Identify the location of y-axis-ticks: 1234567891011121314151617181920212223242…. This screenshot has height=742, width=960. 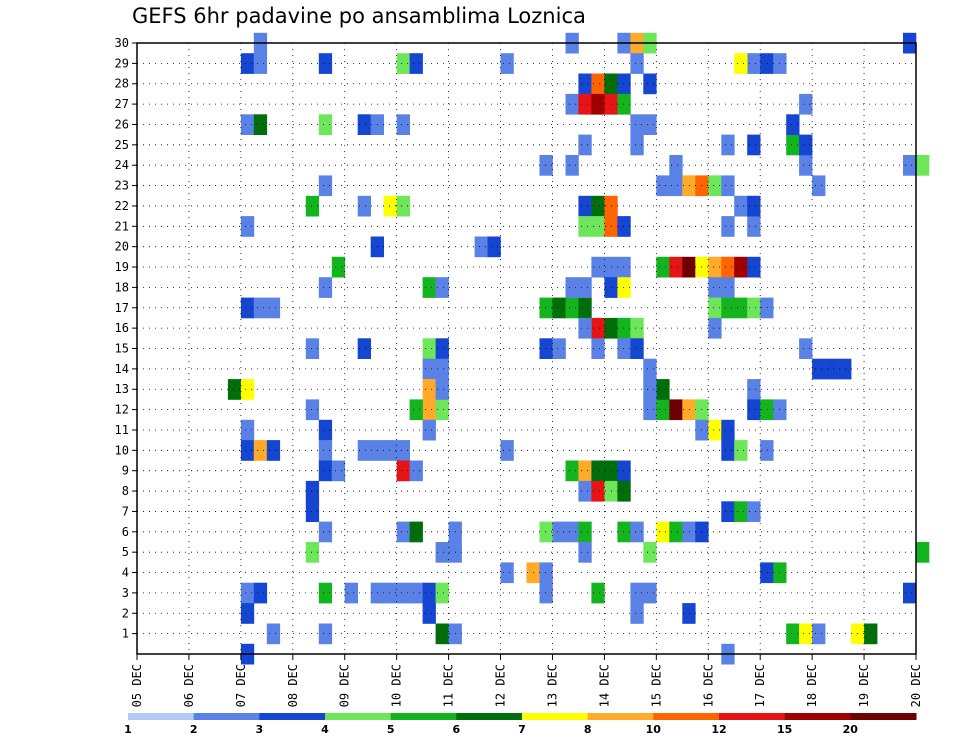
(126, 338).